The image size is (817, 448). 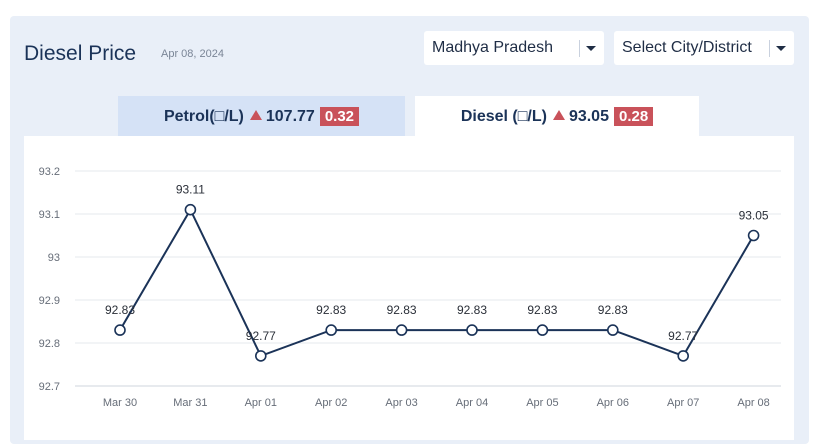 I want to click on tab-diesel-label: Diesel (□/L), so click(x=503, y=116).